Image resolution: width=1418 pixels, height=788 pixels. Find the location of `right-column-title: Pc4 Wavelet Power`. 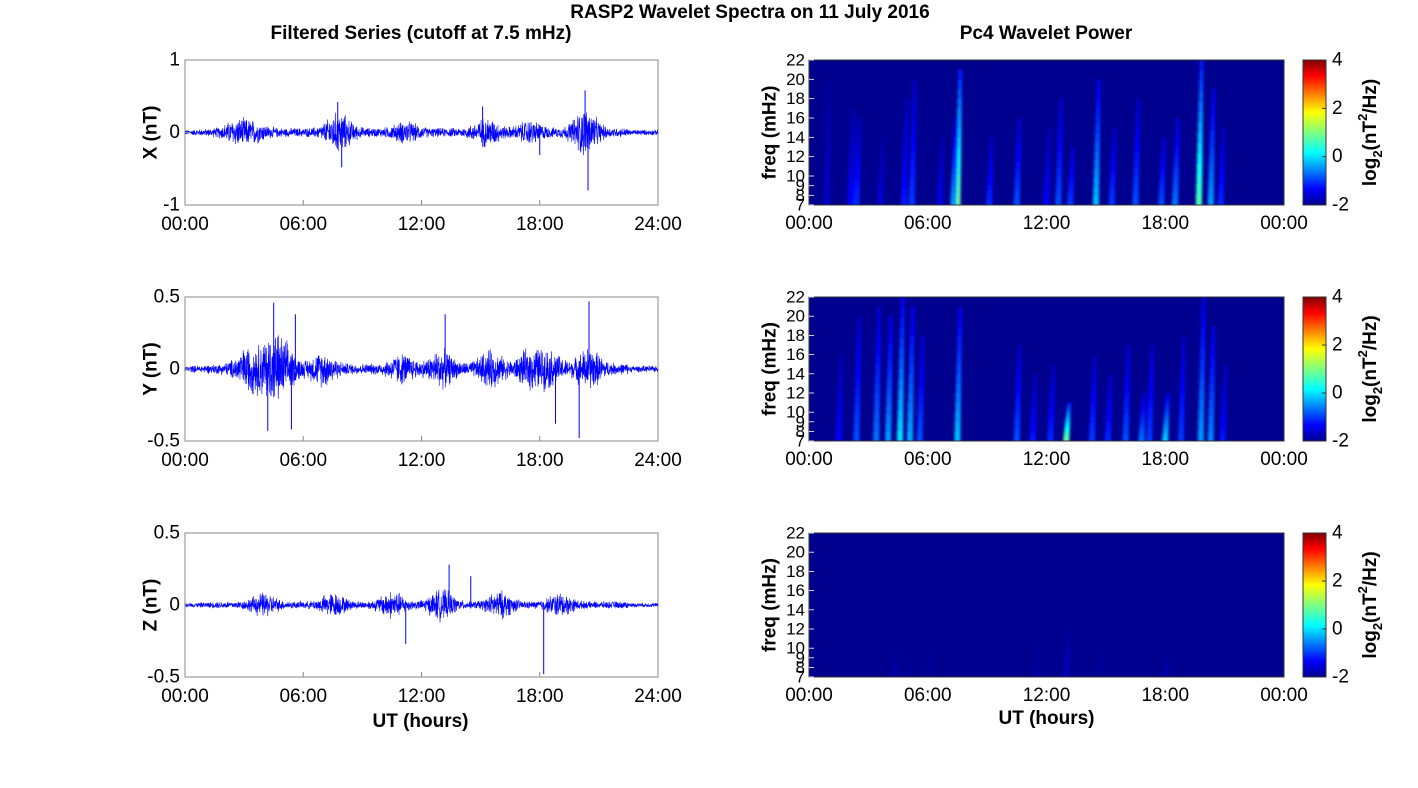

right-column-title: Pc4 Wavelet Power is located at coordinates (1046, 33).